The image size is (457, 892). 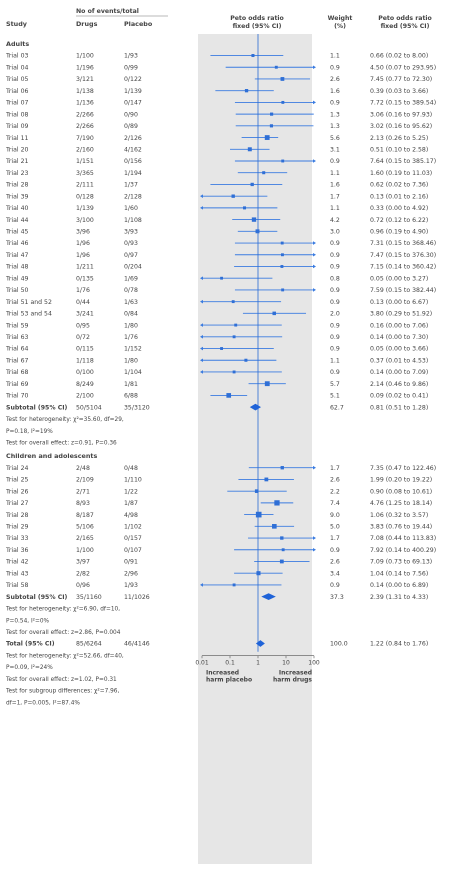 I want to click on weight-value: 1.3, so click(x=335, y=114).